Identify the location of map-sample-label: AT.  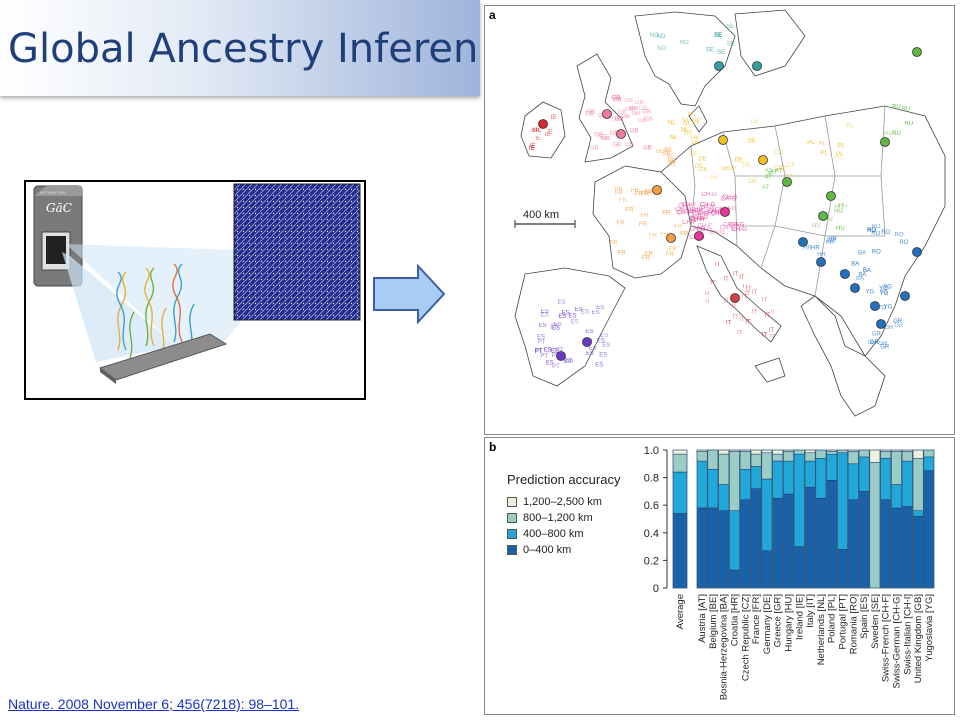
(774, 172).